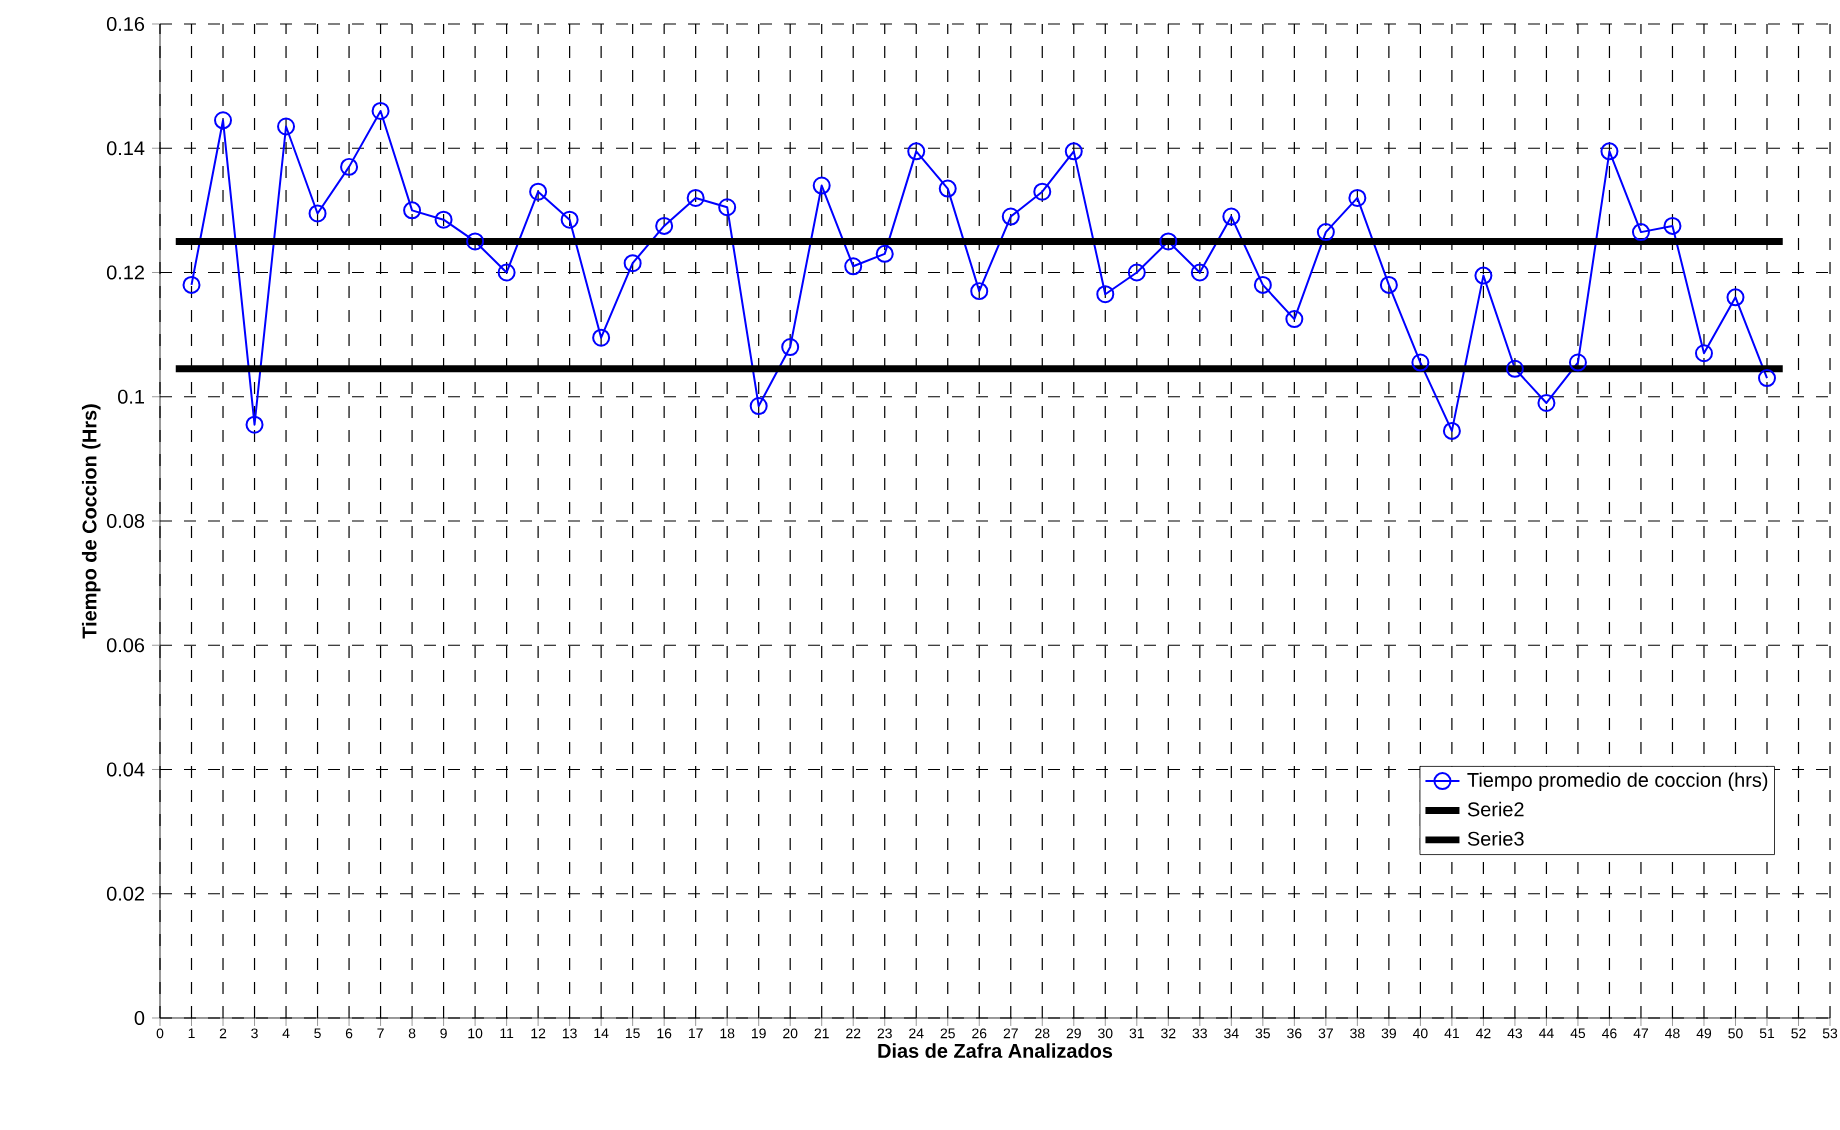 The width and height of the screenshot is (1840, 1130). Describe the element at coordinates (995, 1050) in the screenshot. I see `x-axis-title: Dias de Zafra Analizados` at that location.